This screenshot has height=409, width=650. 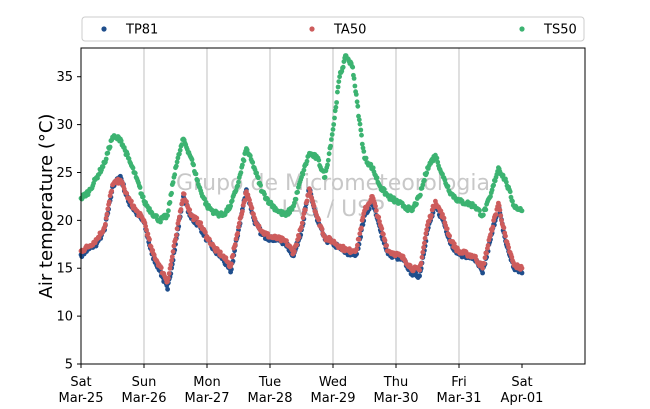 I want to click on x-tick-day-label: Tue, so click(x=269, y=382).